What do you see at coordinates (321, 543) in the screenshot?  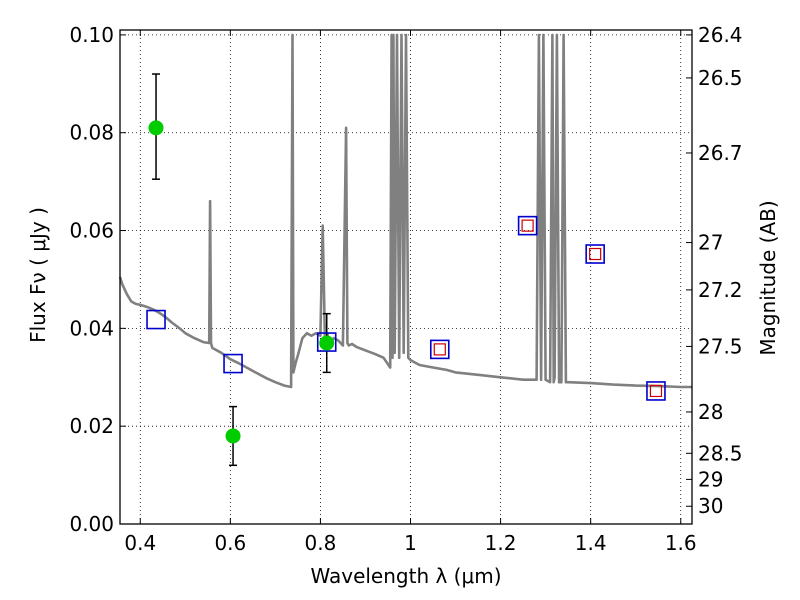 I see `x-tick-label: 0.8` at bounding box center [321, 543].